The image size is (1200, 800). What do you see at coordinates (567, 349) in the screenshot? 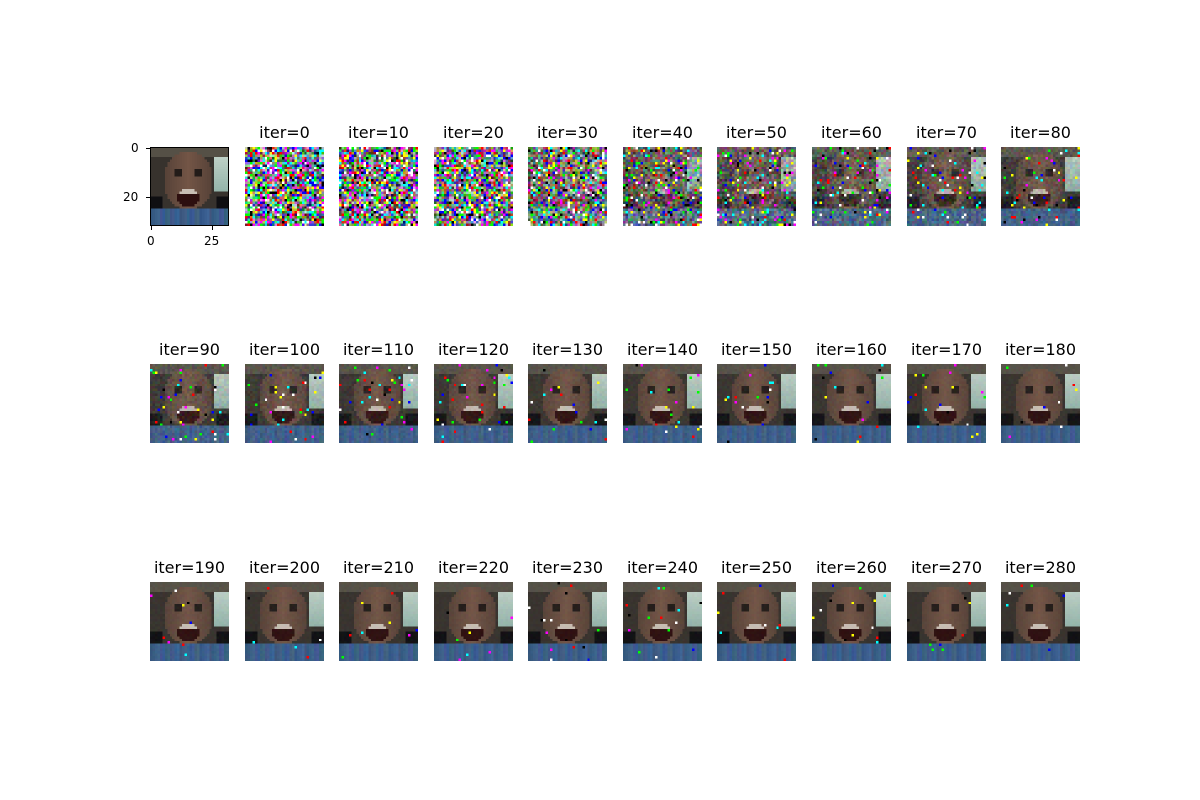
I see `panel-title: iter=130` at bounding box center [567, 349].